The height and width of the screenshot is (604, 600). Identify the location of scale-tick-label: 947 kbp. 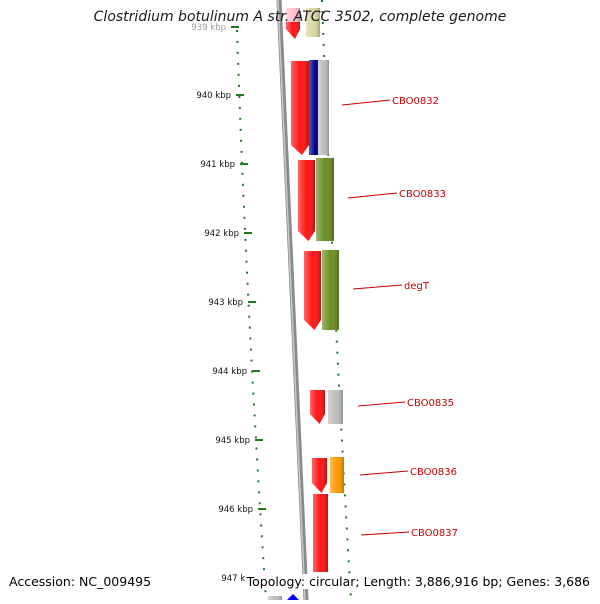
(238, 579).